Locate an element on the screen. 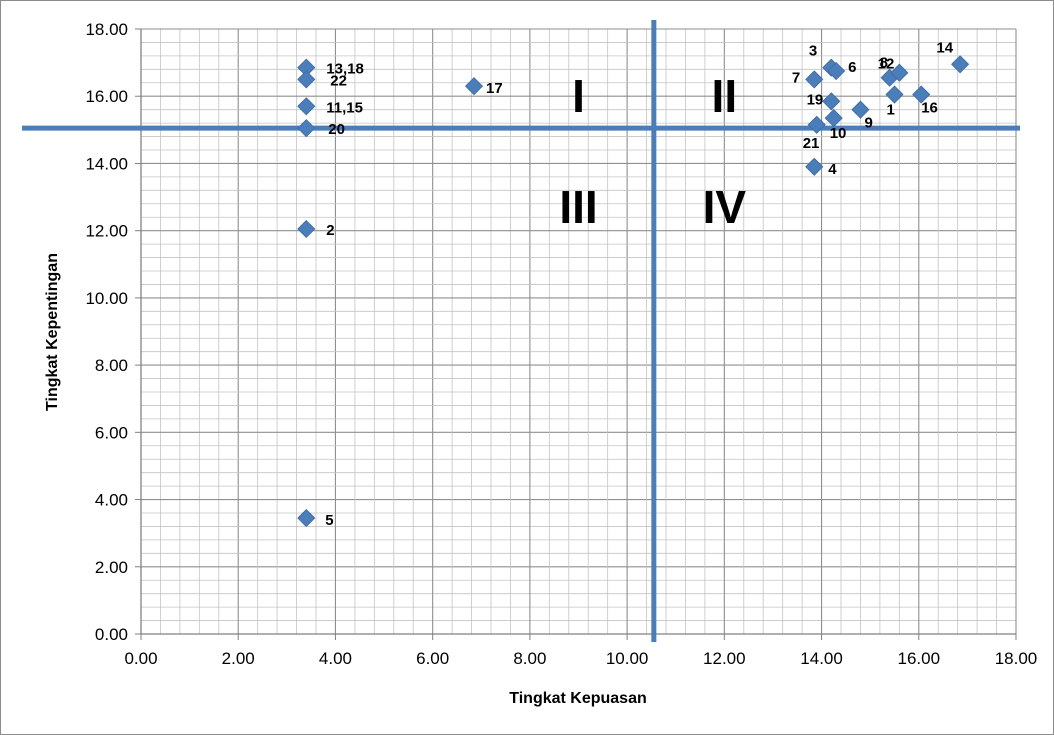 The width and height of the screenshot is (1054, 735). point-label-13-18: 13,18 is located at coordinates (345, 69).